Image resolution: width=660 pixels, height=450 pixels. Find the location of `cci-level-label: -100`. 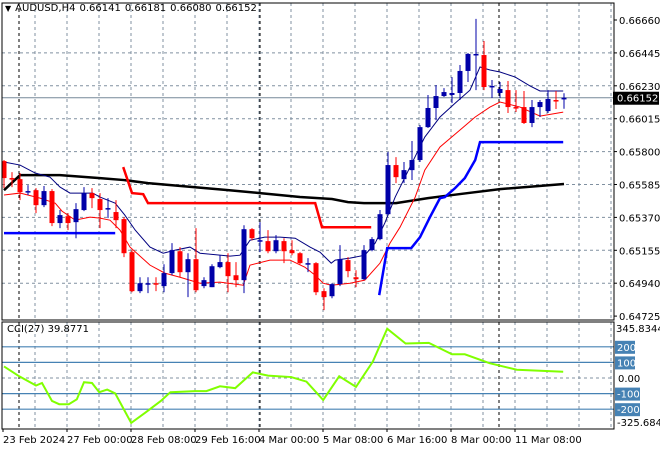

cci-level-label: -100 is located at coordinates (628, 395).